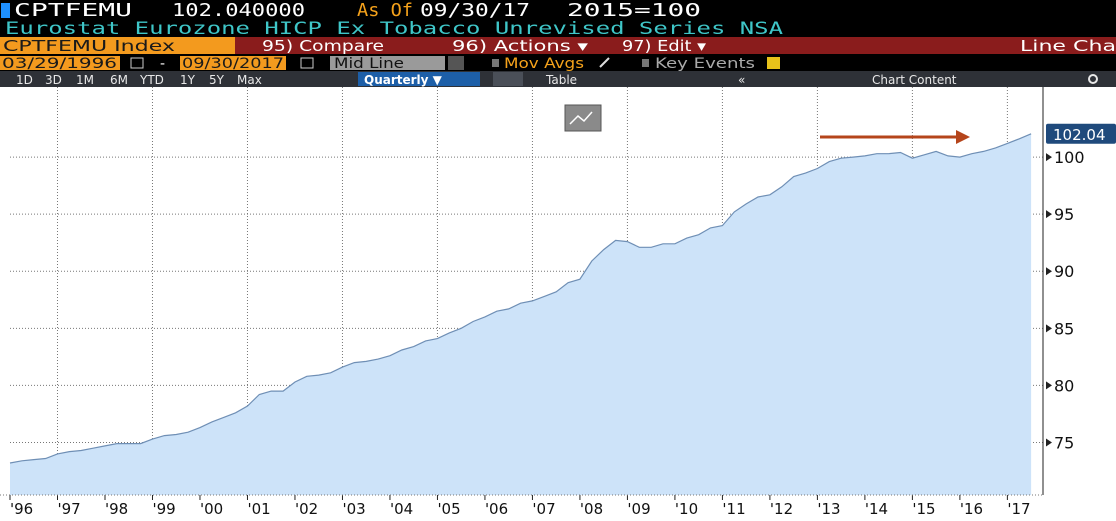 The height and width of the screenshot is (521, 1116). I want to click on price: 102.040000, so click(238, 10).